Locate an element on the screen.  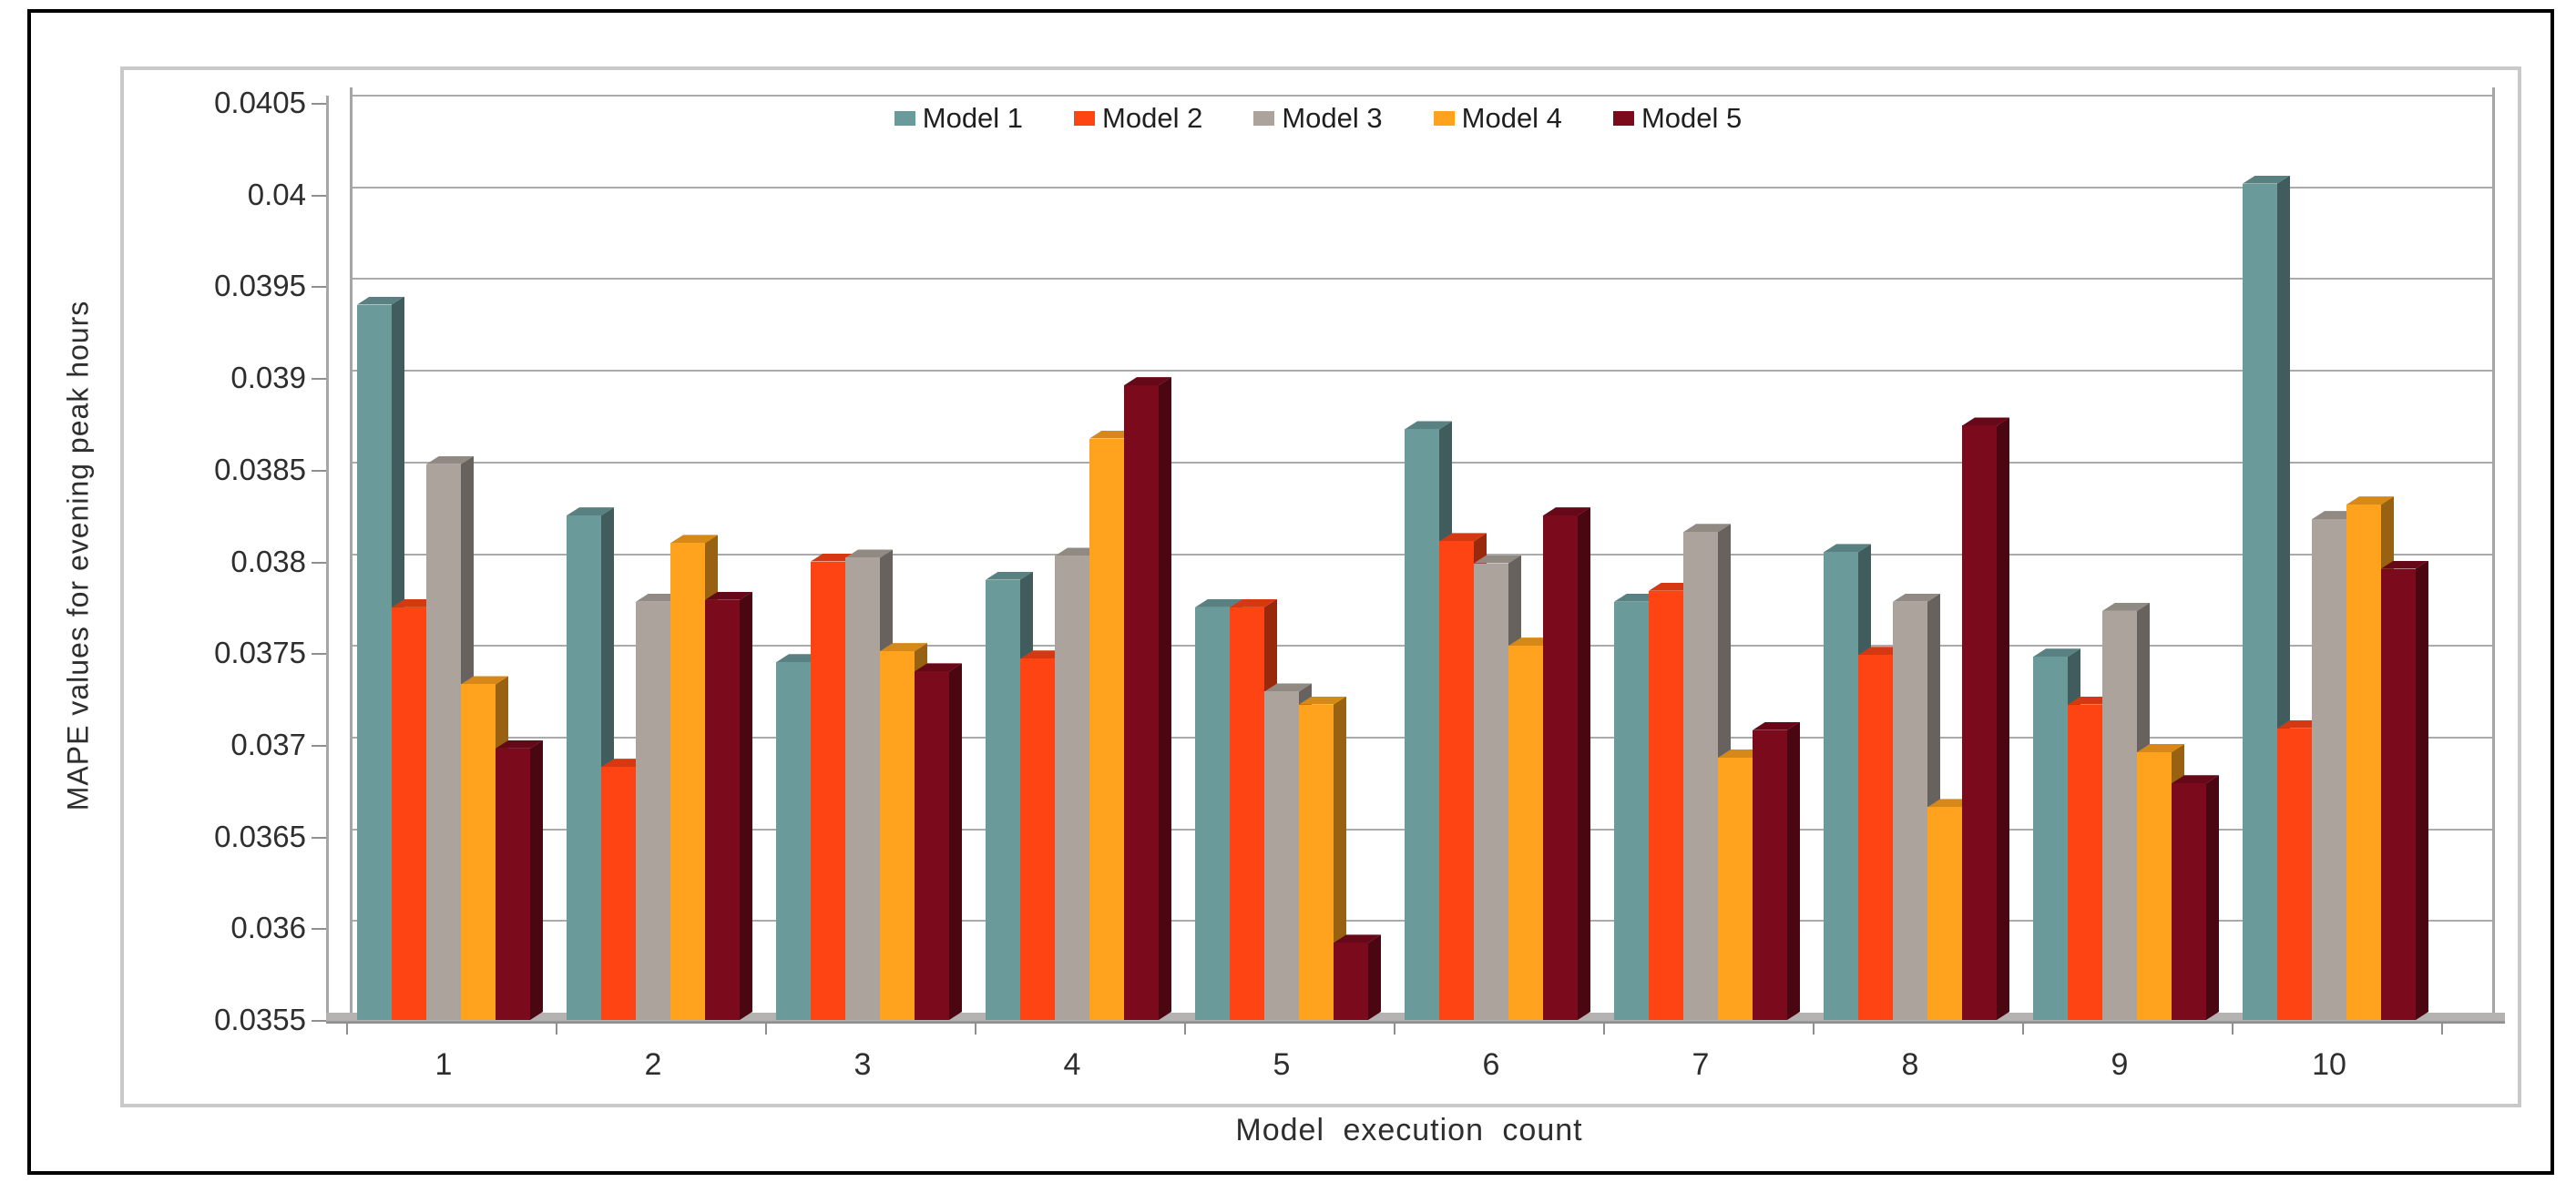
legend-label: Model 3 is located at coordinates (1332, 118).